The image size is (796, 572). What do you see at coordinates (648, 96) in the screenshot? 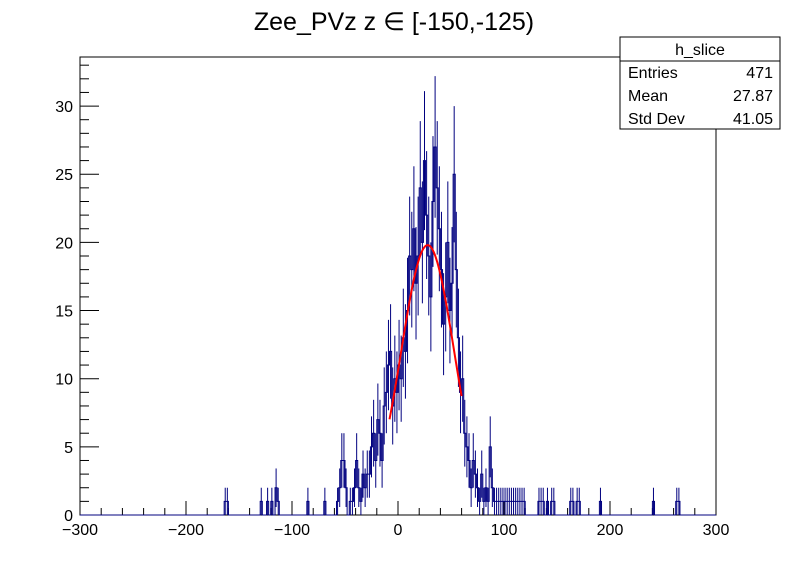
I see `stats-mean-label: Mean` at bounding box center [648, 96].